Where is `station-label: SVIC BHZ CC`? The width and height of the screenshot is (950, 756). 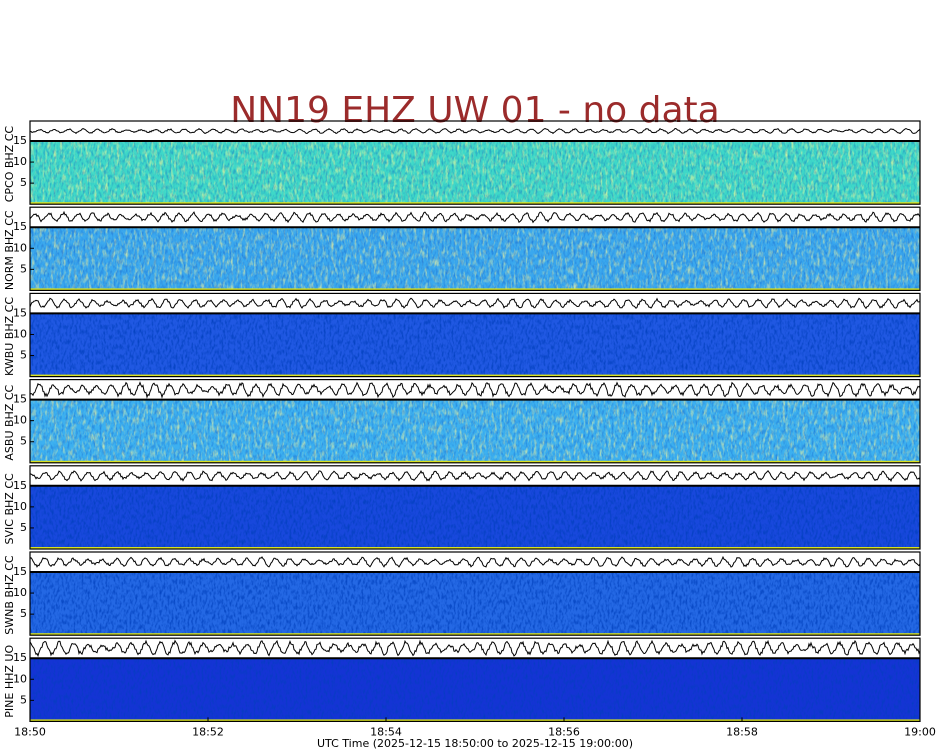 station-label: SVIC BHZ CC is located at coordinates (9, 508).